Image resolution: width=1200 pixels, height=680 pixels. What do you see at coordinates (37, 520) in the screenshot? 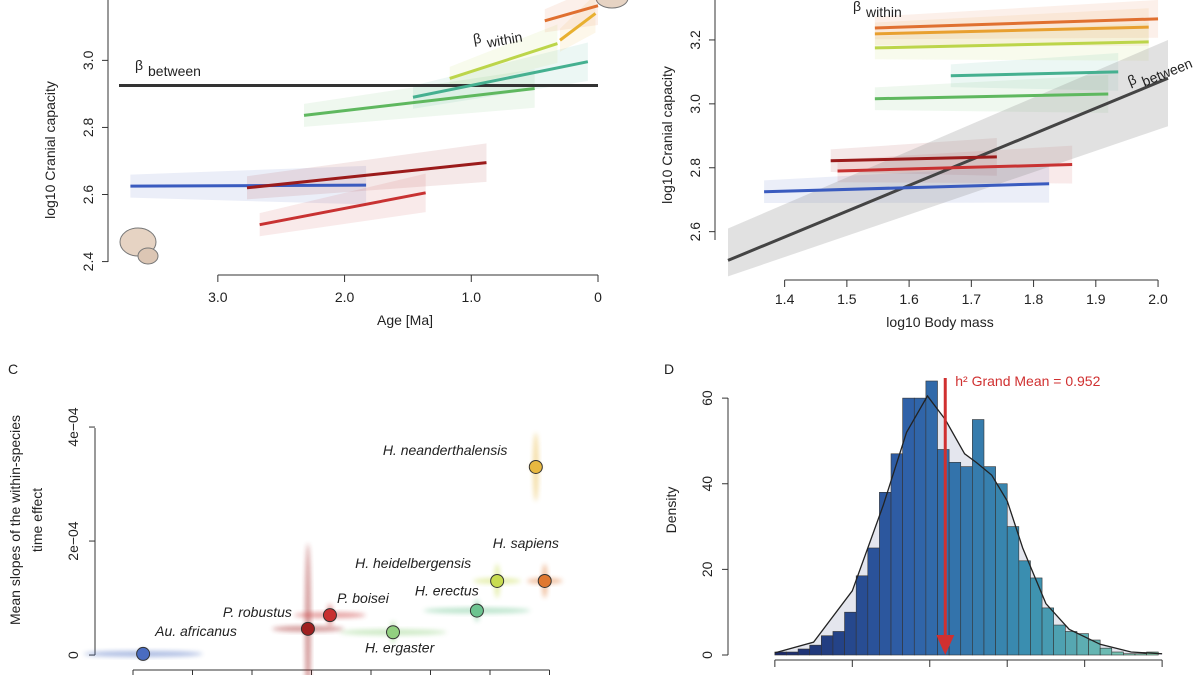
I see `y-axis-title: time effect` at bounding box center [37, 520].